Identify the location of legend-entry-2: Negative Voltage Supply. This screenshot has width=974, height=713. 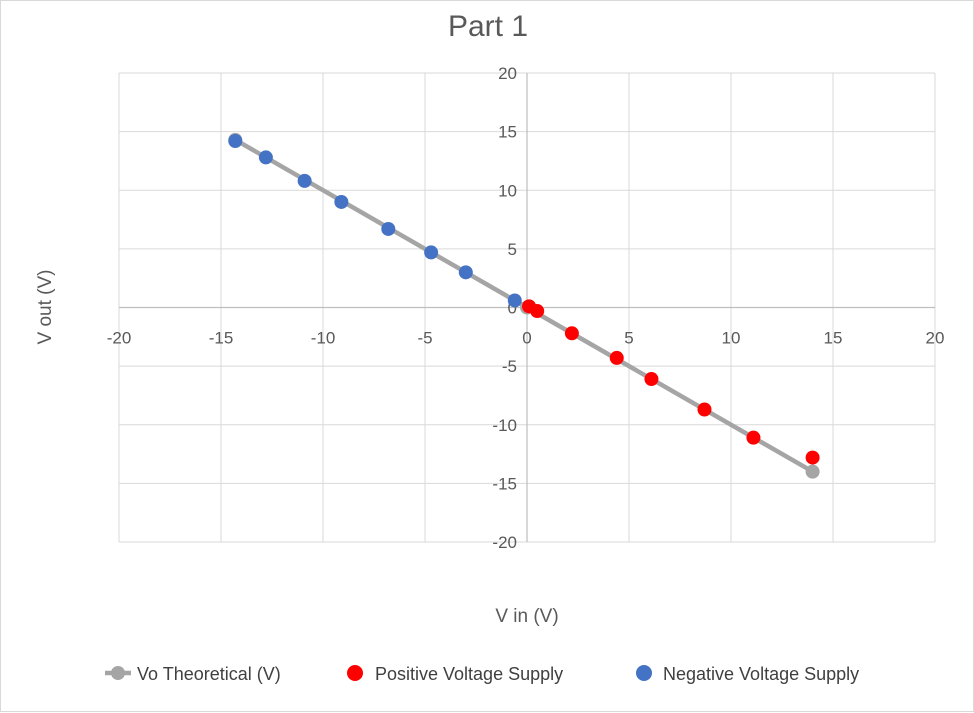
(747, 674).